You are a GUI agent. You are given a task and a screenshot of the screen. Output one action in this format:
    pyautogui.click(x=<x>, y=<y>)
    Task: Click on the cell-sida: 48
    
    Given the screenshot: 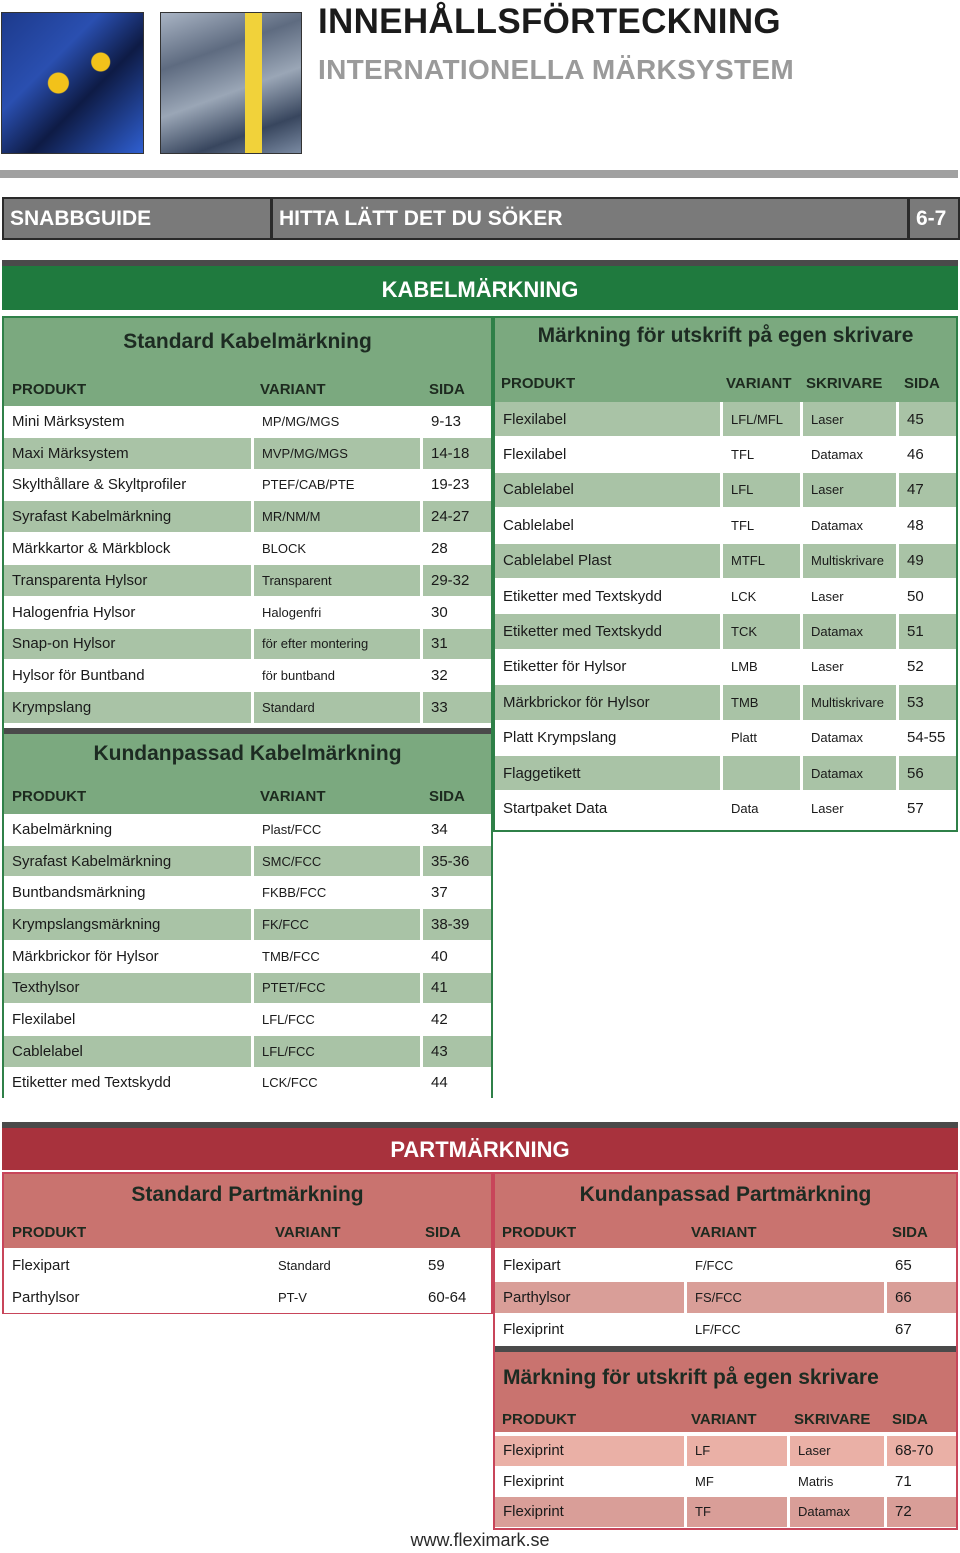 What is the action you would take?
    pyautogui.click(x=926, y=525)
    